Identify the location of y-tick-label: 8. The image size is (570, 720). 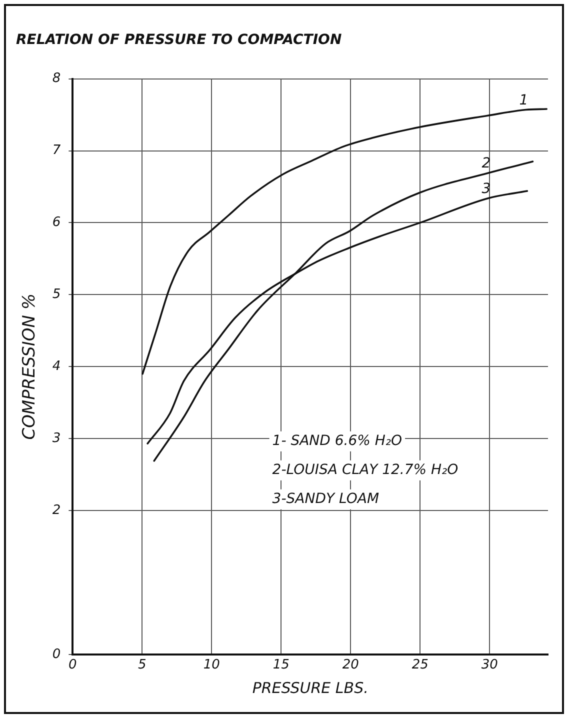
(56, 78).